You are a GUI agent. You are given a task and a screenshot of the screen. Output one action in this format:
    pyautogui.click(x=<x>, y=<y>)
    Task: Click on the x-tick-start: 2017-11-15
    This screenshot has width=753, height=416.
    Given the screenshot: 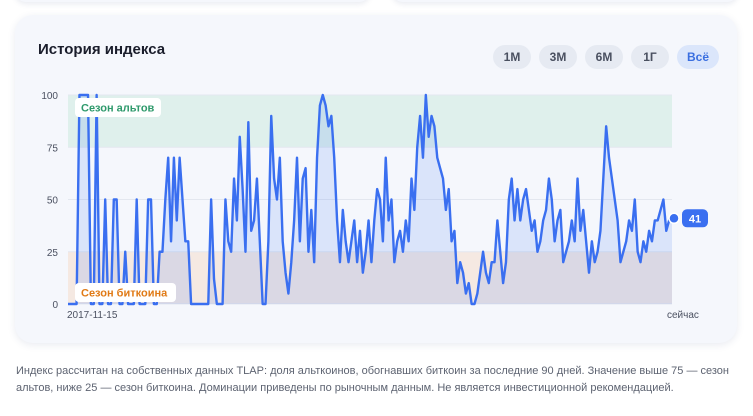 What is the action you would take?
    pyautogui.click(x=92, y=315)
    